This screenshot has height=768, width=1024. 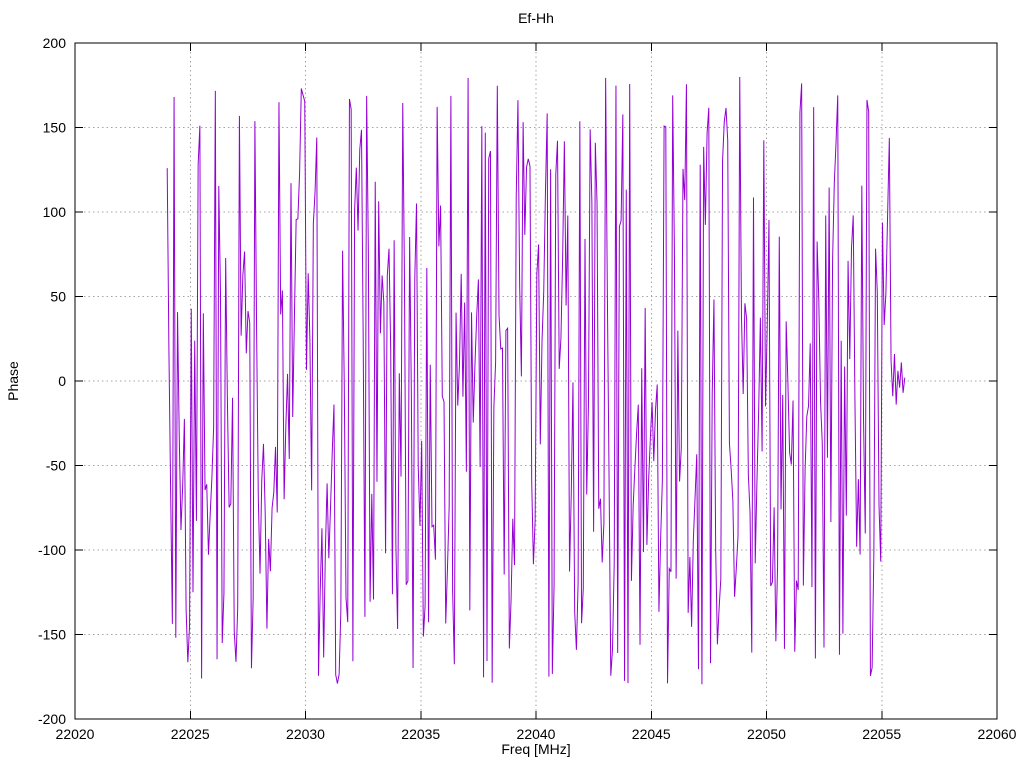 What do you see at coordinates (651, 734) in the screenshot?
I see `x-tick-label: 22045` at bounding box center [651, 734].